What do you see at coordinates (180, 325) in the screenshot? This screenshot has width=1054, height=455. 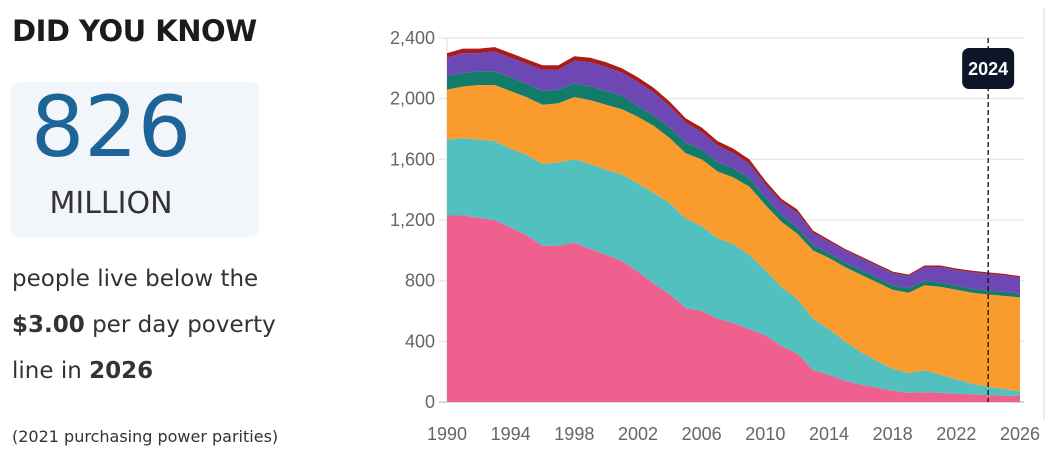 I see `description-line-2-text: per day poverty` at bounding box center [180, 325].